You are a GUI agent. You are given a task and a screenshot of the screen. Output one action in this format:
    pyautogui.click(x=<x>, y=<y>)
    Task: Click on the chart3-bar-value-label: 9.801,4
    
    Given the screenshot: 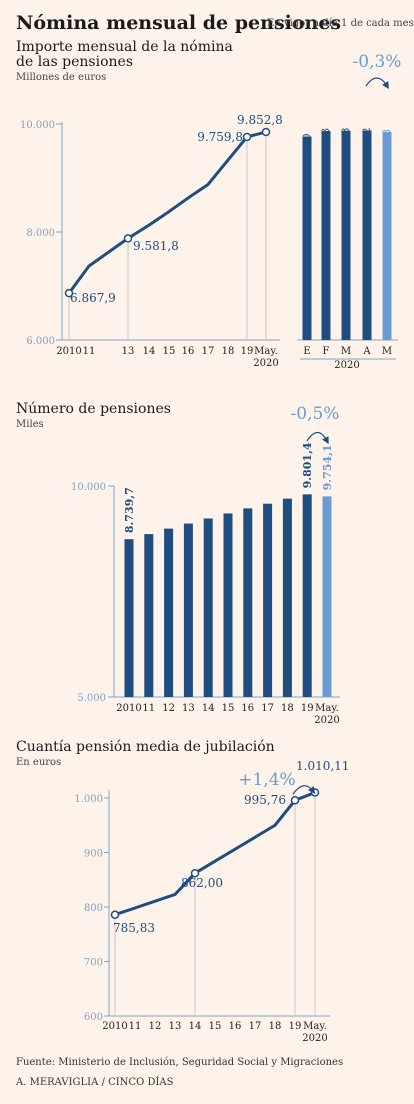 What is the action you would take?
    pyautogui.click(x=307, y=465)
    